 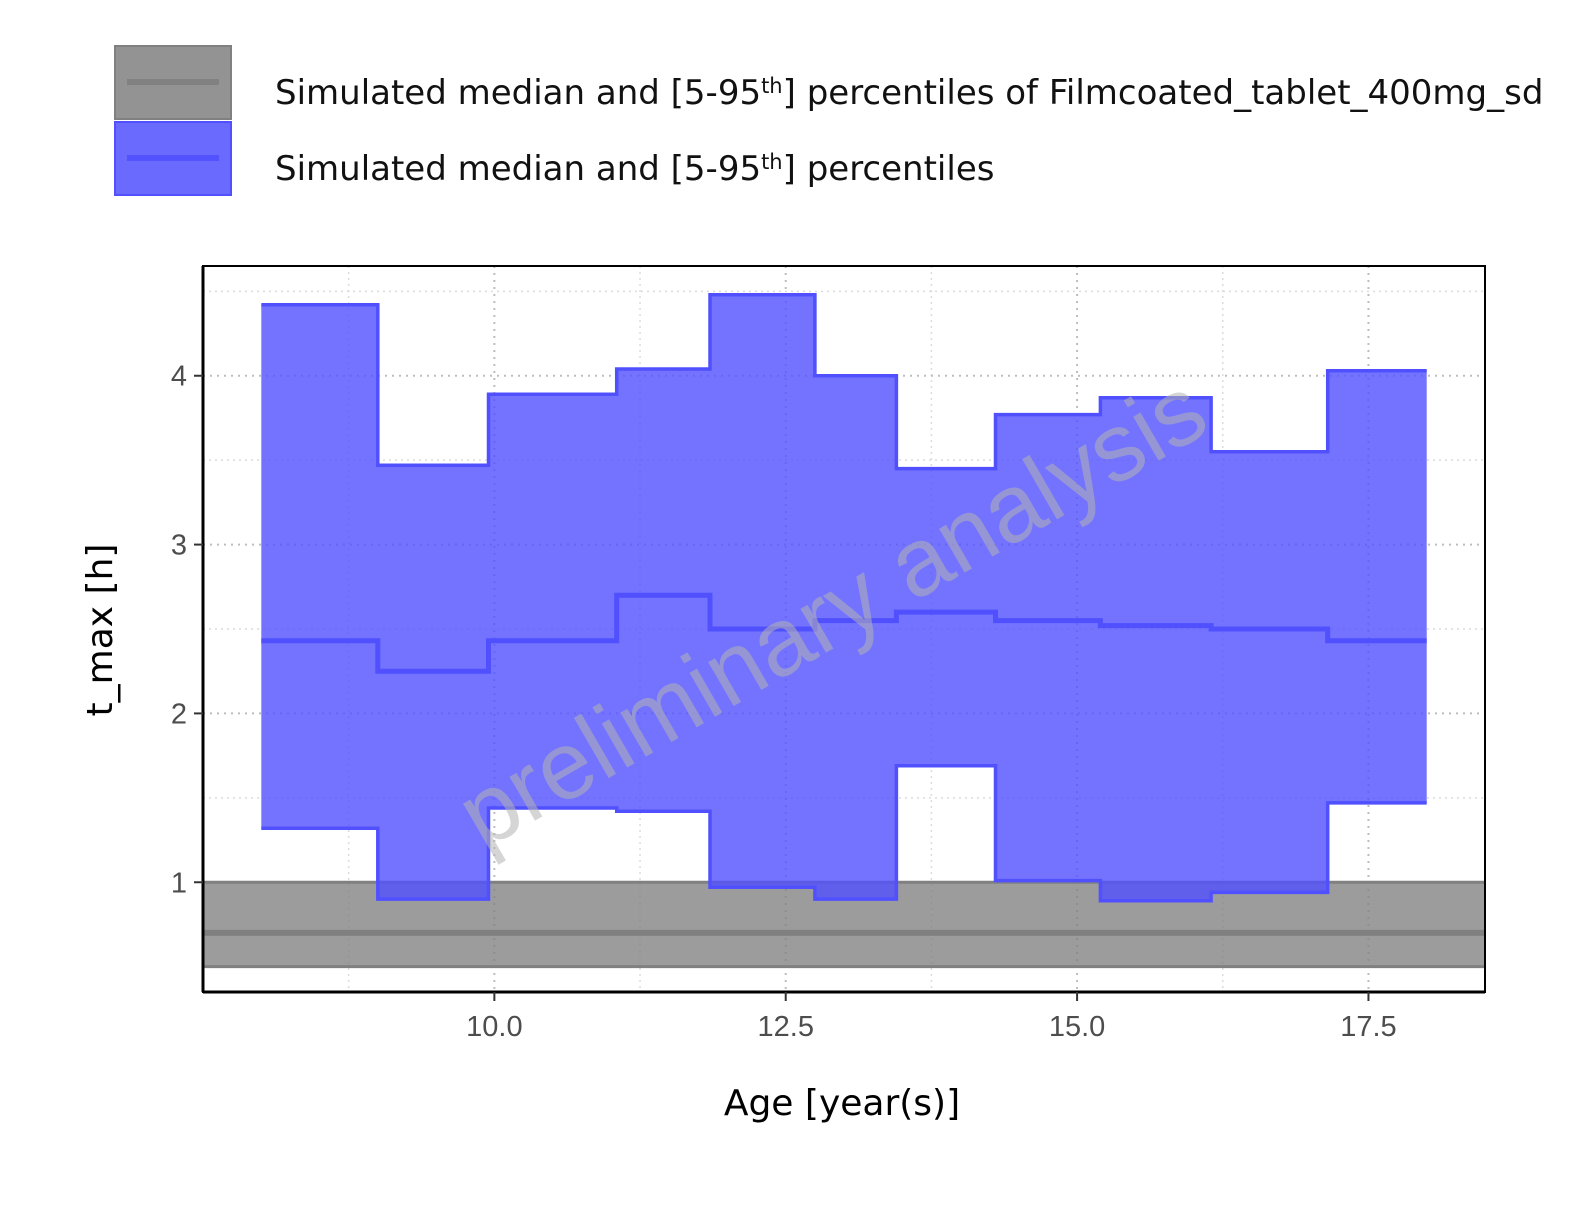 I want to click on y-tick-label: 2, so click(x=179, y=714).